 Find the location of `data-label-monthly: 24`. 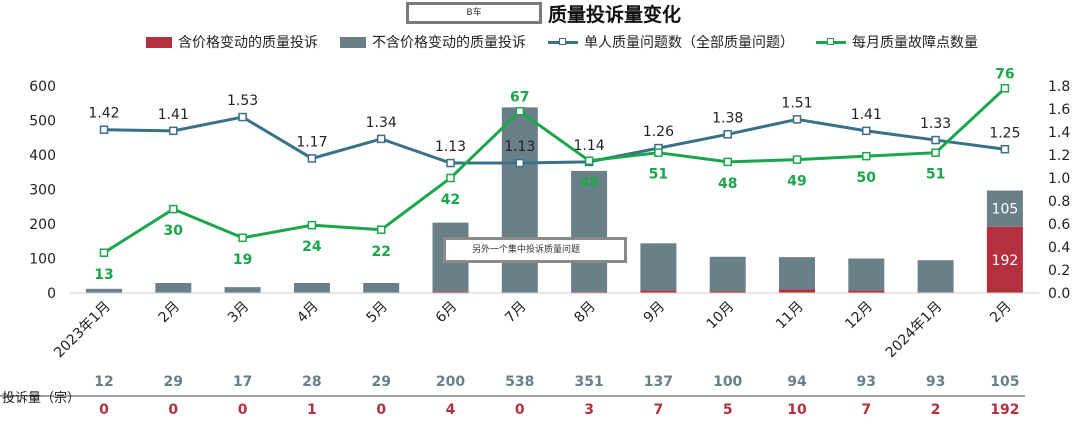

data-label-monthly: 24 is located at coordinates (312, 247).